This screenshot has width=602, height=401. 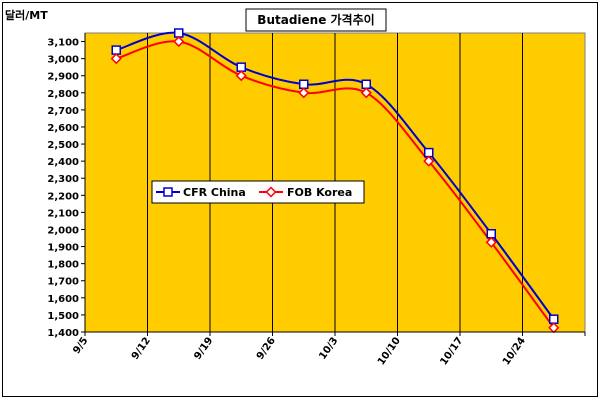 I want to click on y-tick-label: 3,100, so click(x=63, y=43).